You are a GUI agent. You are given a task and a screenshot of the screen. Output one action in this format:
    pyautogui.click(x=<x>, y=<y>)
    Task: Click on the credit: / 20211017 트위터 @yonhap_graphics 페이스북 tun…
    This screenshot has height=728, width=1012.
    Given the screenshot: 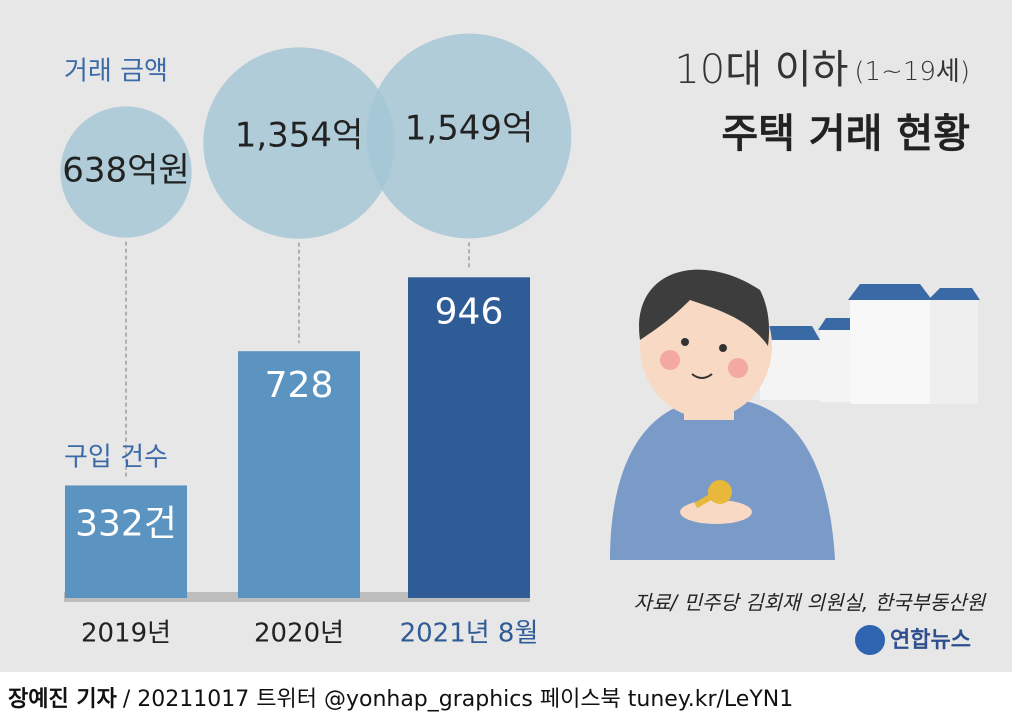 What is the action you would take?
    pyautogui.click(x=458, y=699)
    